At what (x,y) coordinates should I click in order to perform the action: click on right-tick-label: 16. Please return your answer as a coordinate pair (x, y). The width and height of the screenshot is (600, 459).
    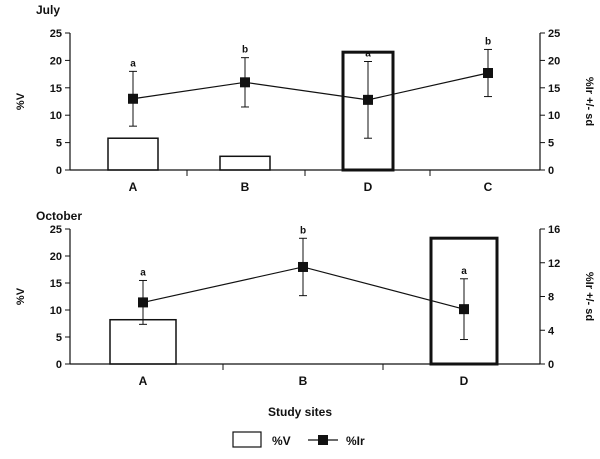
    Looking at the image, I should click on (554, 230).